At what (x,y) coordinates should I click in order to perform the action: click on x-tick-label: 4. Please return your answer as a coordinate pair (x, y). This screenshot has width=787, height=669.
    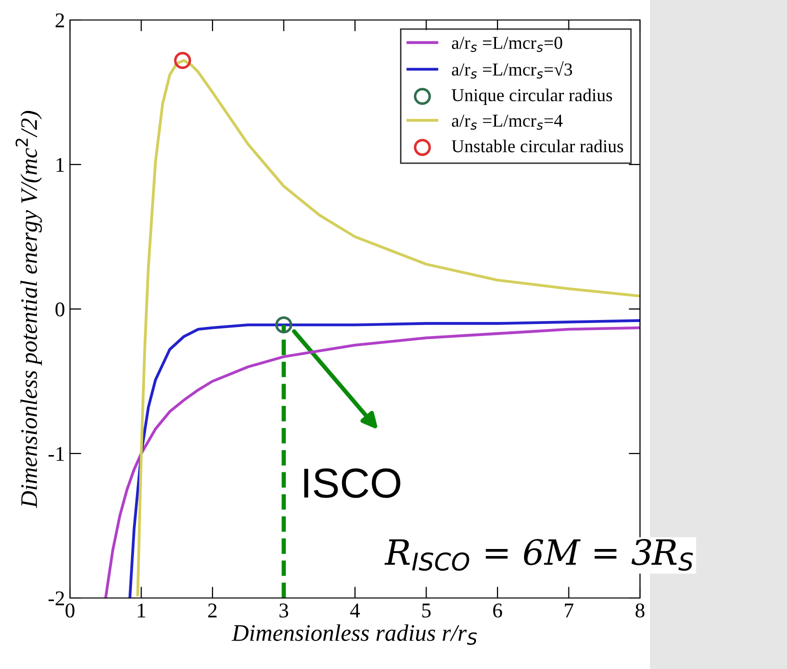
    Looking at the image, I should click on (355, 611).